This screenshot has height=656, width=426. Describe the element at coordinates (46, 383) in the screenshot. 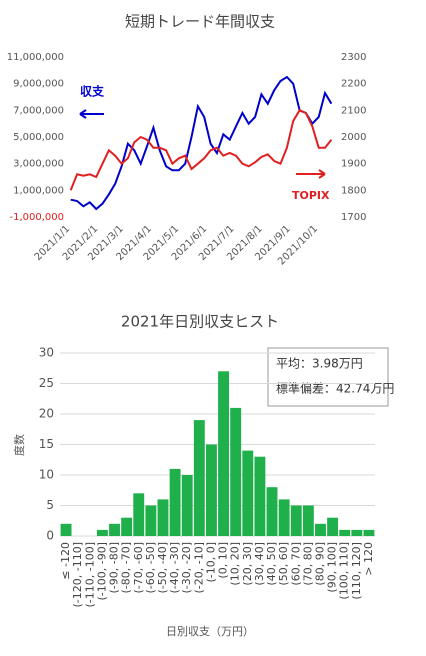

I see `y-tick-label: 25` at that location.